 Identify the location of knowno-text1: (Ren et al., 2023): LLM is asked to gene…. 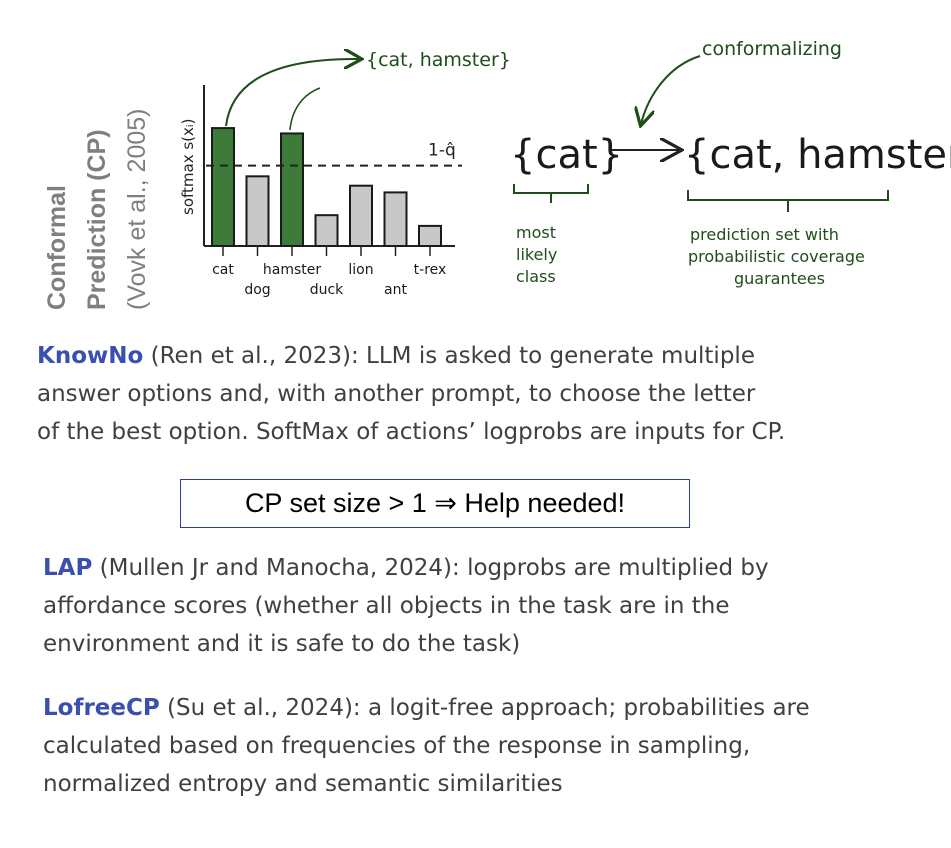
(449, 356).